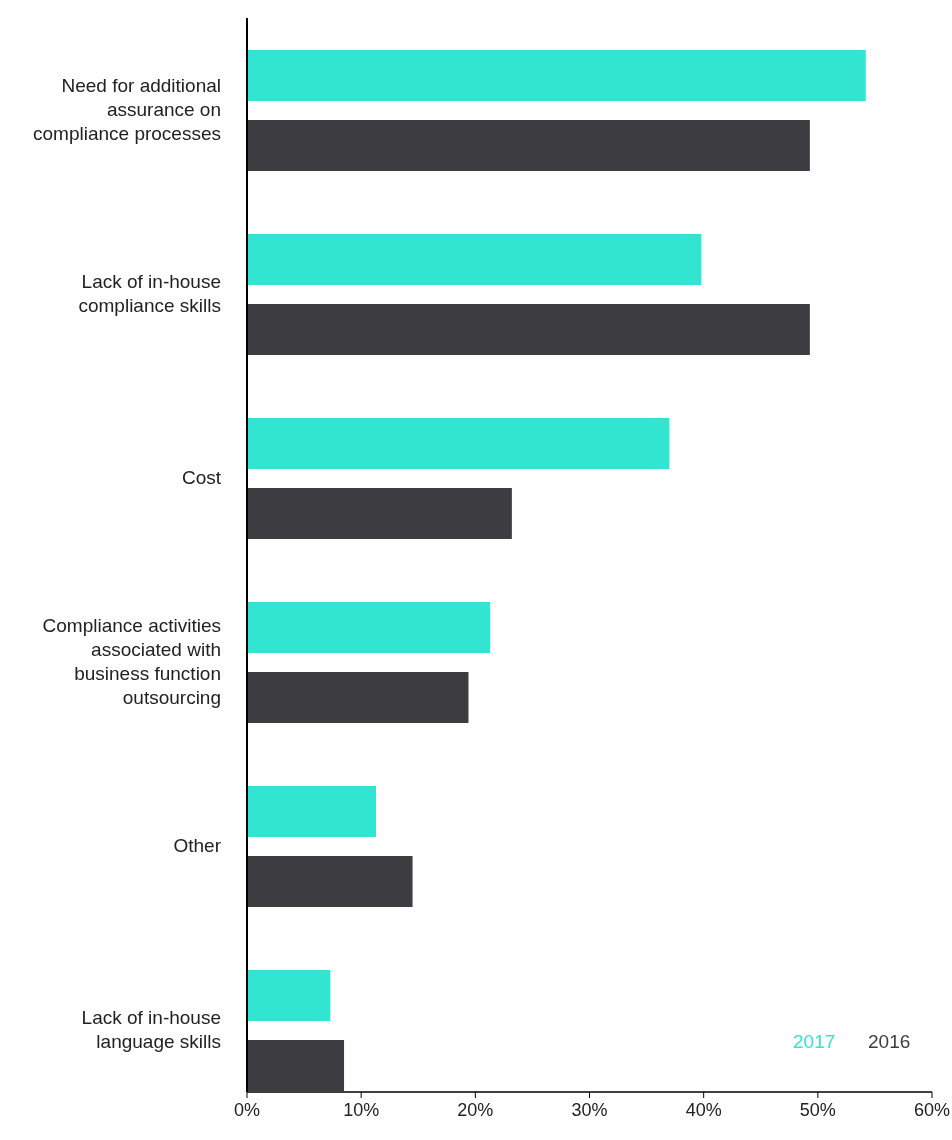  What do you see at coordinates (197, 845) in the screenshot?
I see `y-tick-label: Other` at bounding box center [197, 845].